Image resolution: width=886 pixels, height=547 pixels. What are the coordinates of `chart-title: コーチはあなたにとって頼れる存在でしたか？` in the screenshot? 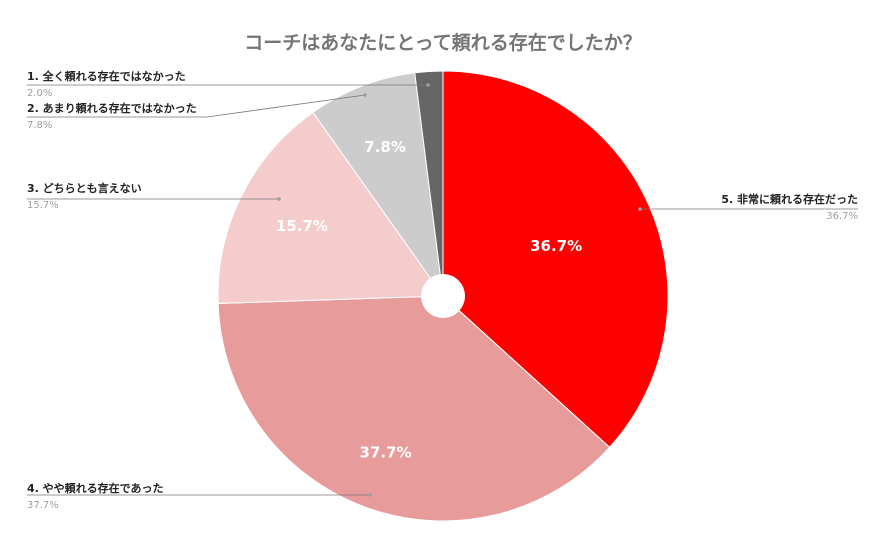 It's located at (442, 42).